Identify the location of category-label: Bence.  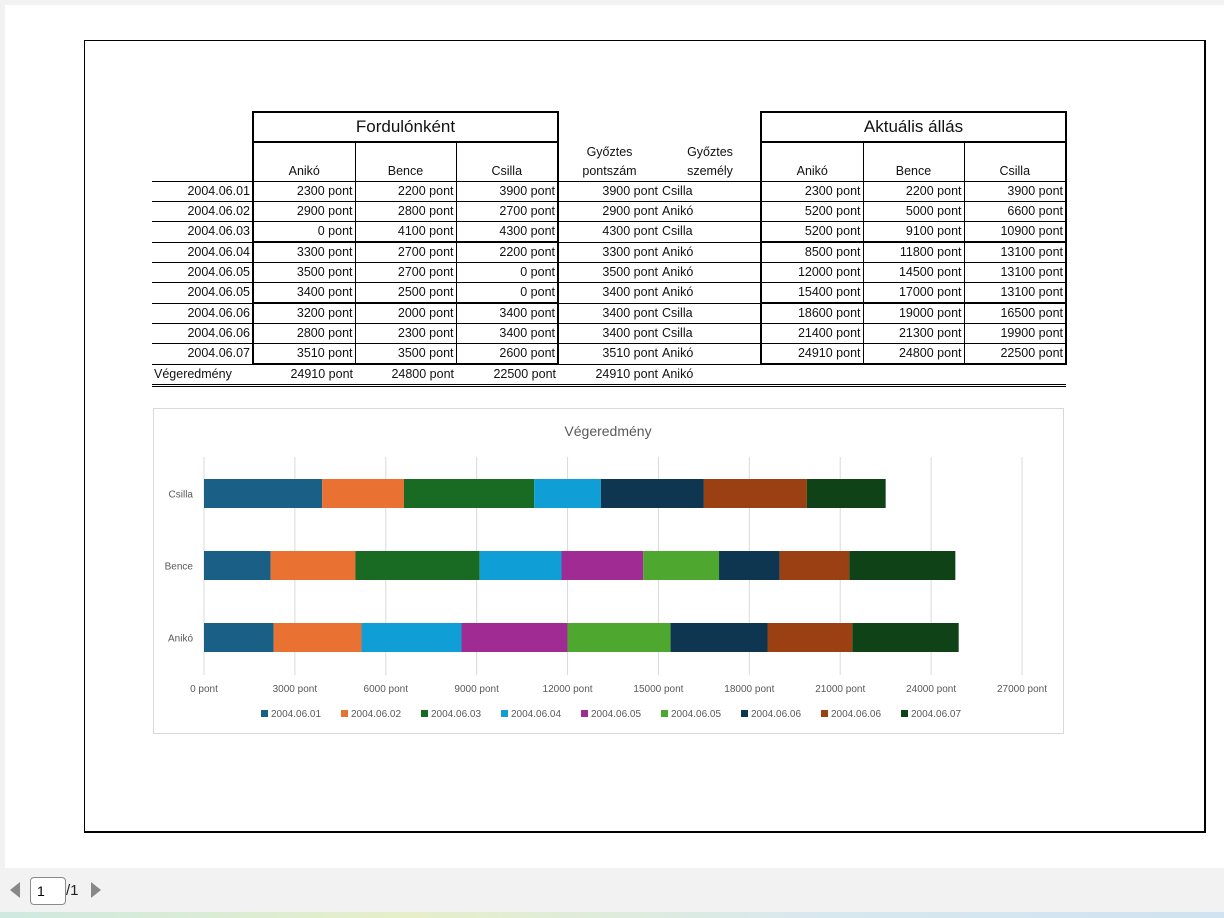
(179, 567).